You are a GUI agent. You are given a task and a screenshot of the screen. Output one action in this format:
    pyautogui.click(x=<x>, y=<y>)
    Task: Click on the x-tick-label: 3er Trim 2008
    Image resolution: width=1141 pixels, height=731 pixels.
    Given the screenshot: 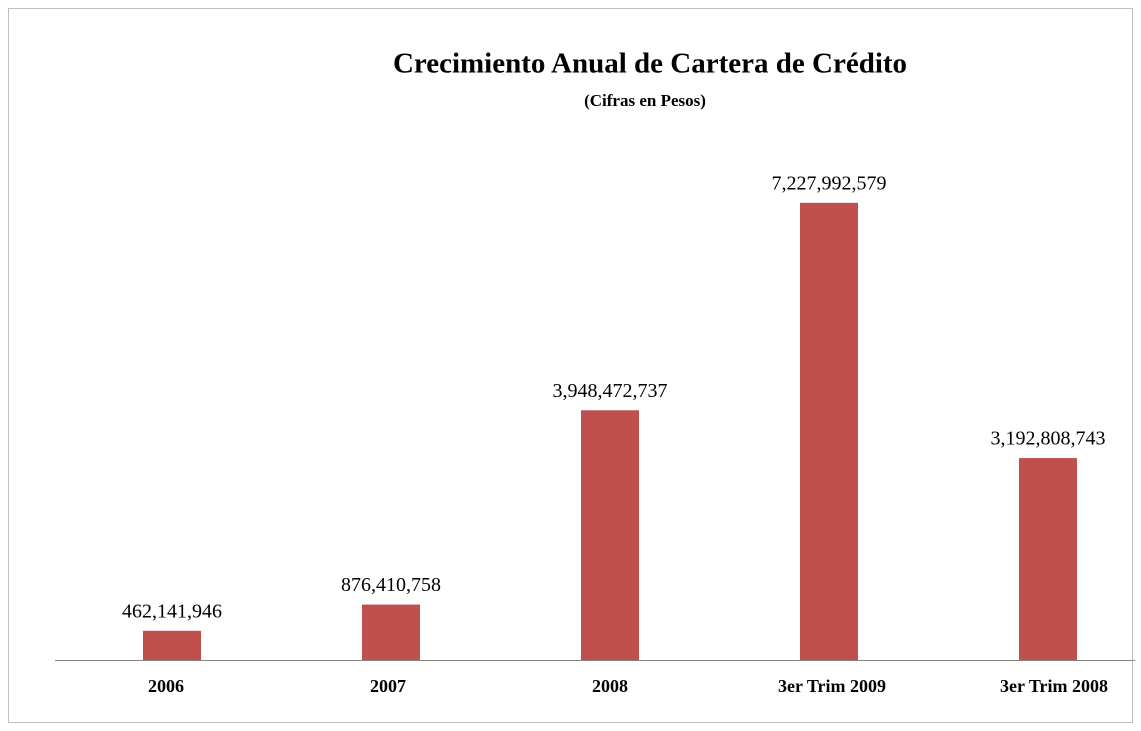 What is the action you would take?
    pyautogui.click(x=1054, y=686)
    